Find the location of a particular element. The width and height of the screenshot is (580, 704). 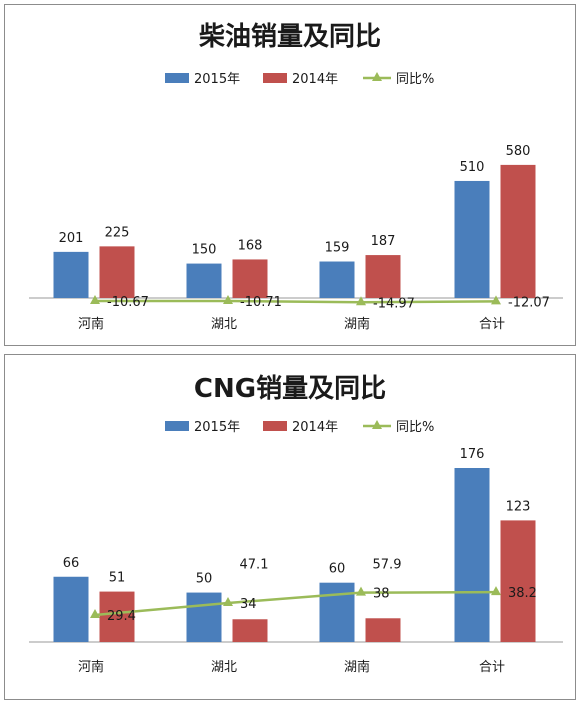

yoy-label-2: 38 is located at coordinates (381, 594).